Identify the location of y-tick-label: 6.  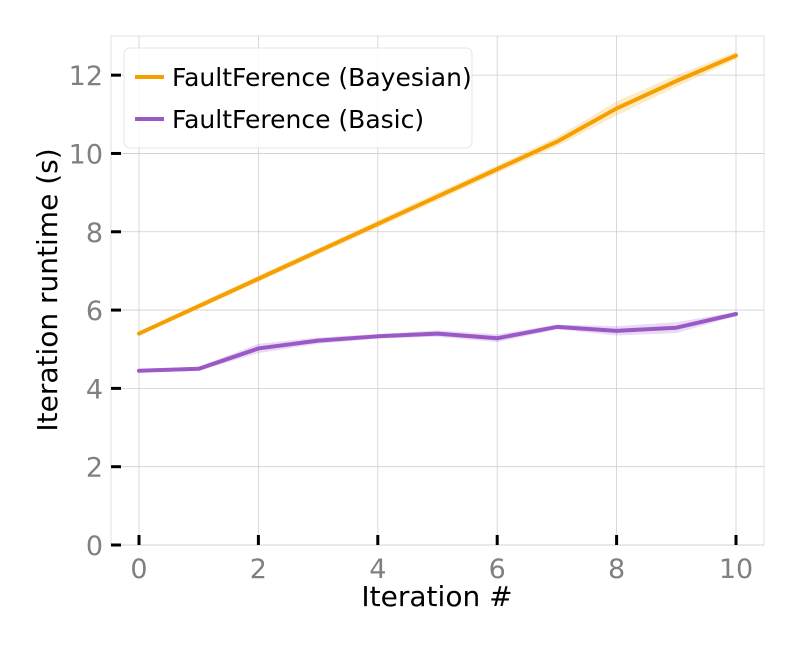
(94, 311).